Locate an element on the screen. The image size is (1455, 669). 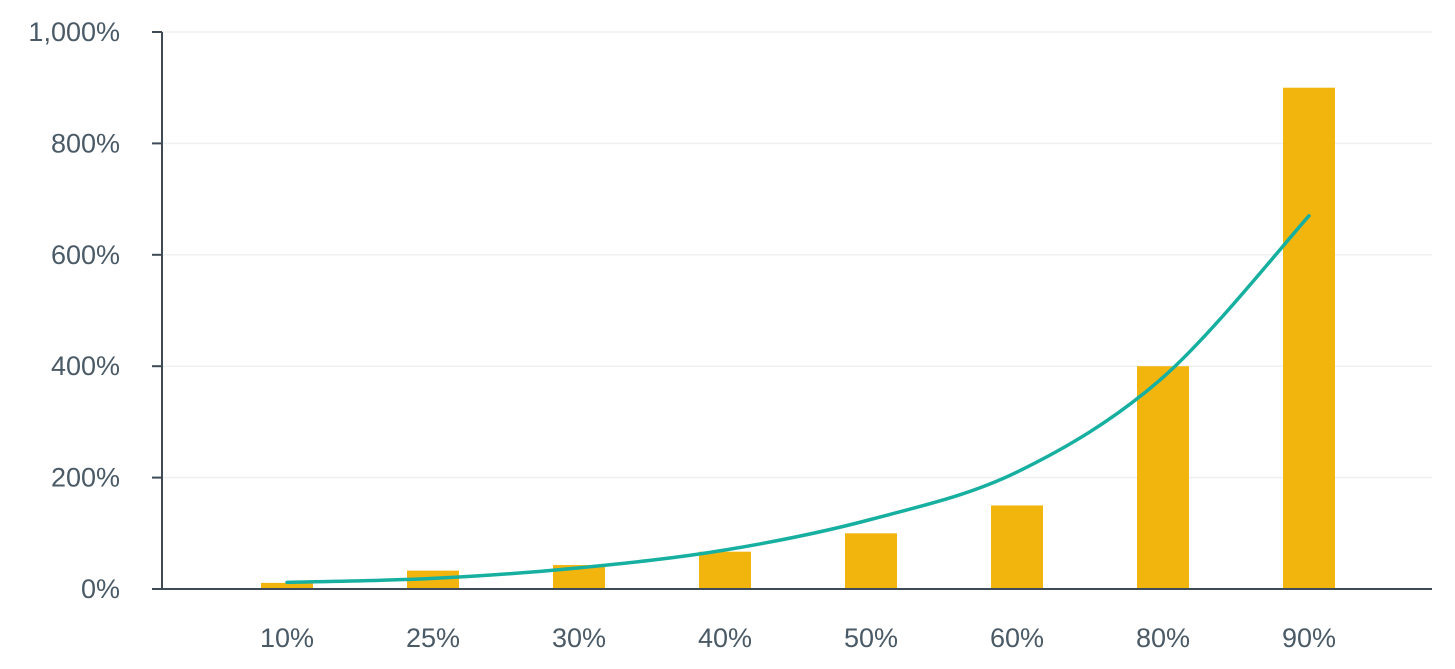
x-tick-label: 50% is located at coordinates (871, 638).